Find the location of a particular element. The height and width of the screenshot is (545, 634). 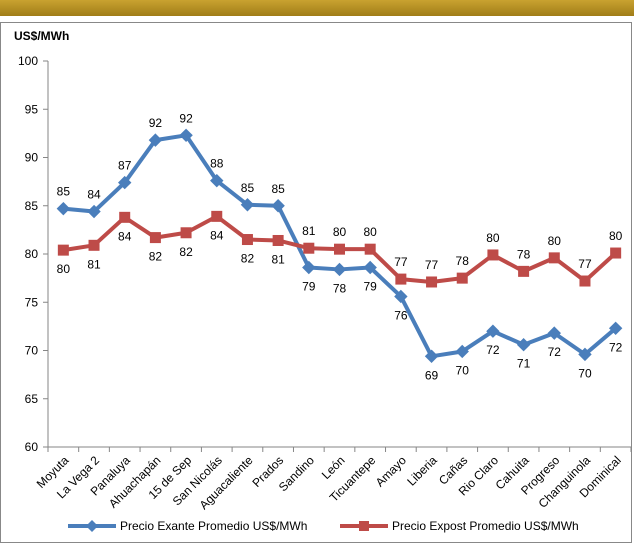

legend-item-1: Precio Exante Promedio US$/MWh is located at coordinates (187, 526).